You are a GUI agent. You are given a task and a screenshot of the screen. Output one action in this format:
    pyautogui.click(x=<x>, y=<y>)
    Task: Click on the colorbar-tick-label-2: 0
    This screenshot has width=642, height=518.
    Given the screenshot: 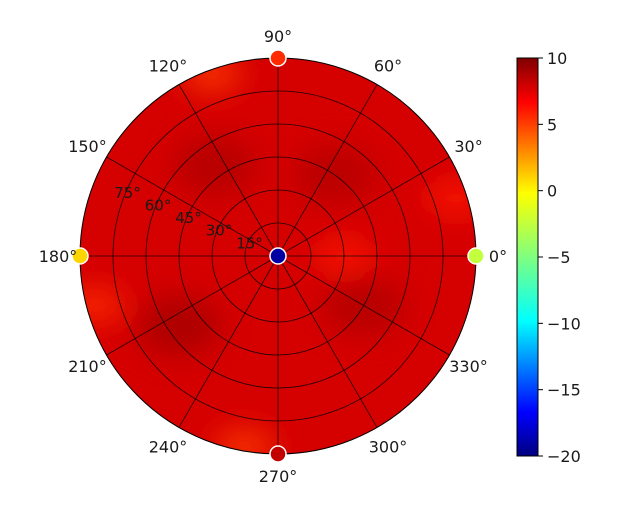 What is the action you would take?
    pyautogui.click(x=552, y=191)
    